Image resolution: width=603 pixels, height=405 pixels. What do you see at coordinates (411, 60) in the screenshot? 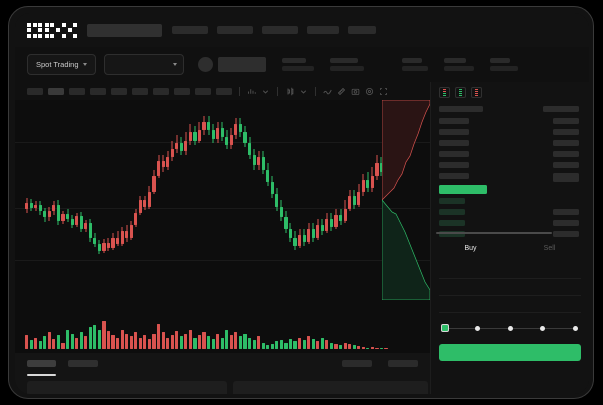
I see `stat-high-label` at bounding box center [411, 60].